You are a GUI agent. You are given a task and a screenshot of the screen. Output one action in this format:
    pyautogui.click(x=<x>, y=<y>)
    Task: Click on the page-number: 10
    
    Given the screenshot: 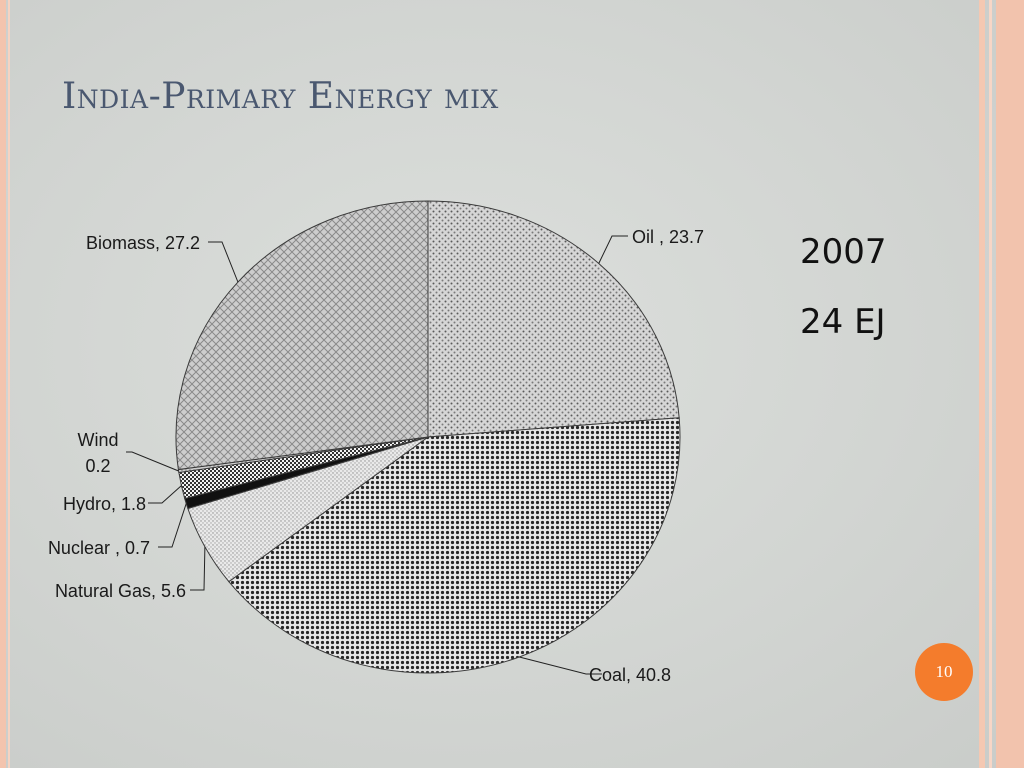 What is the action you would take?
    pyautogui.click(x=944, y=671)
    